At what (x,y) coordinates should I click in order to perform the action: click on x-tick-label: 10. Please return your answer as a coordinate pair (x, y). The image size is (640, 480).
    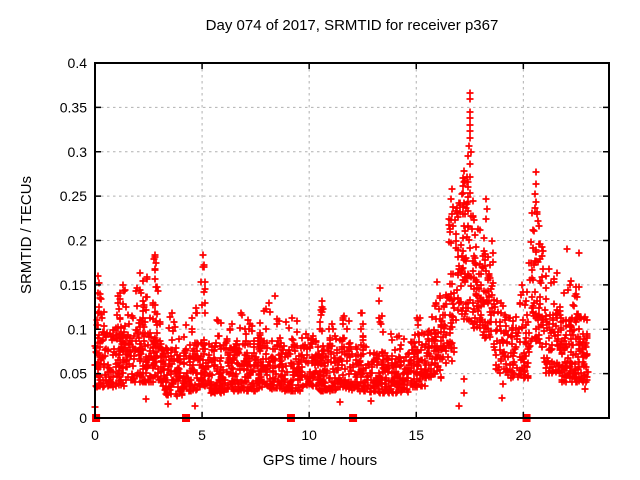
    Looking at the image, I should click on (309, 435).